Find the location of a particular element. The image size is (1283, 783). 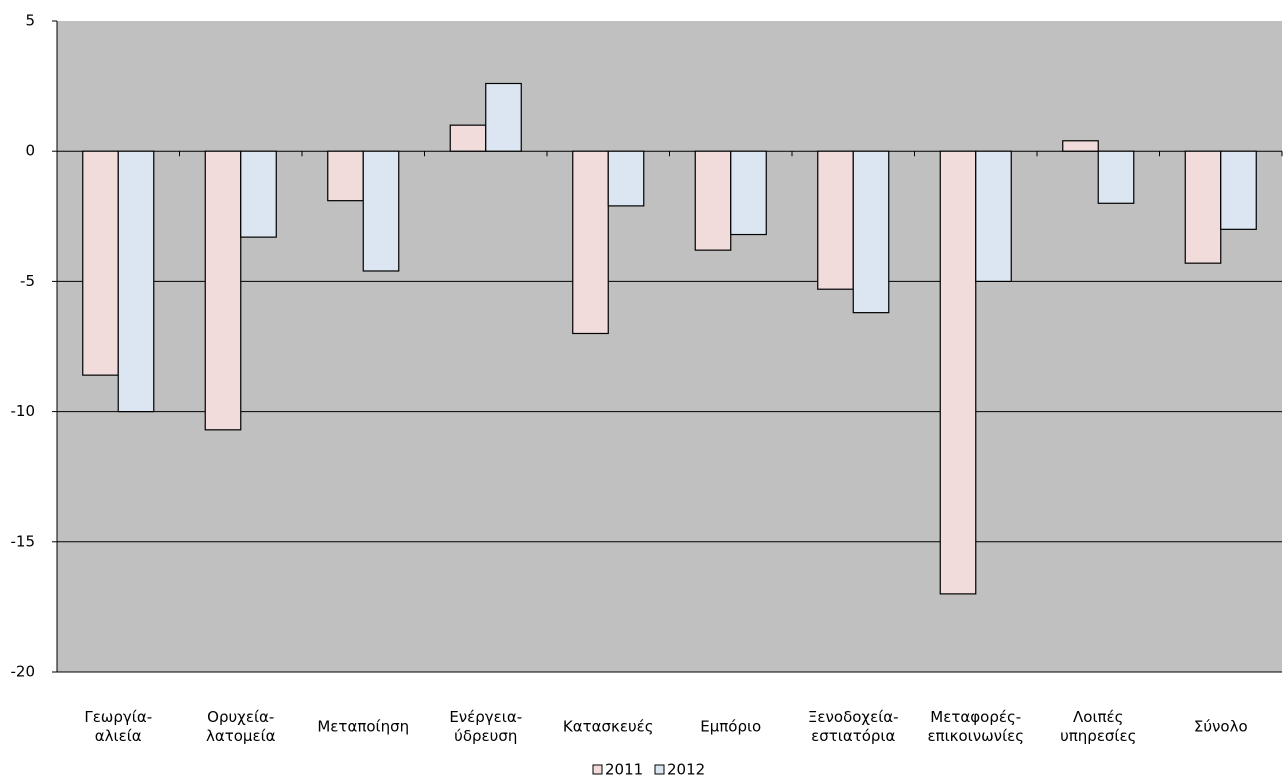

y-tick-label: 0 is located at coordinates (30, 151).